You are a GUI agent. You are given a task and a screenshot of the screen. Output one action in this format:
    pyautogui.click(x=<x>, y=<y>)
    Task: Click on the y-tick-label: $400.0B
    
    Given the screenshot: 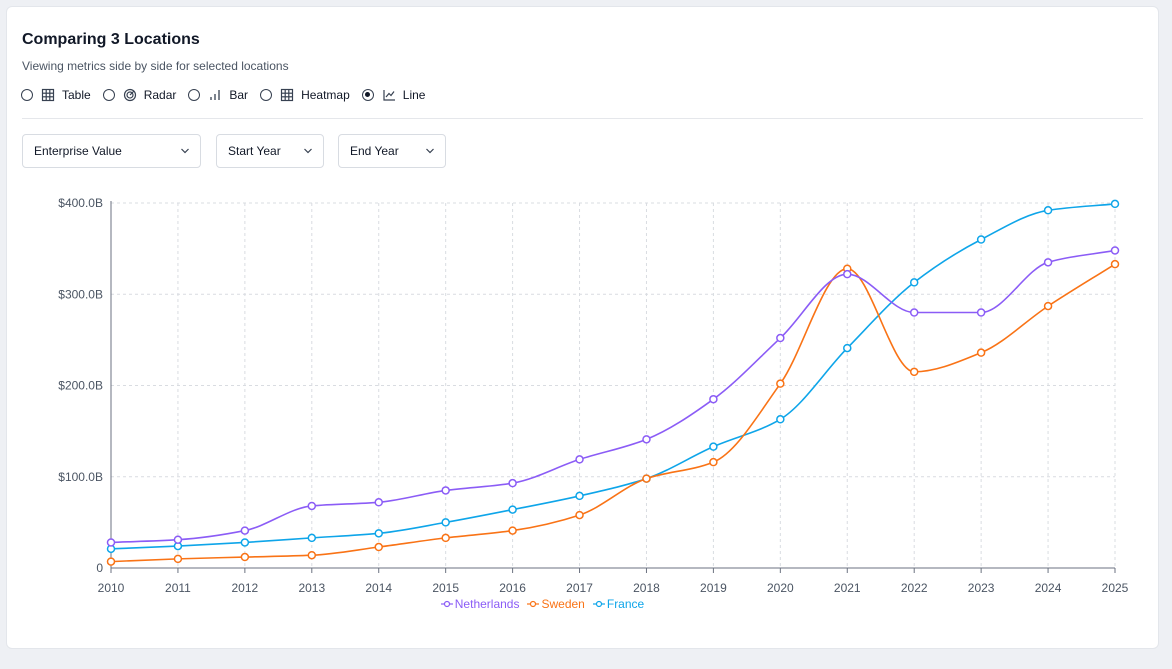 What is the action you would take?
    pyautogui.click(x=80, y=203)
    